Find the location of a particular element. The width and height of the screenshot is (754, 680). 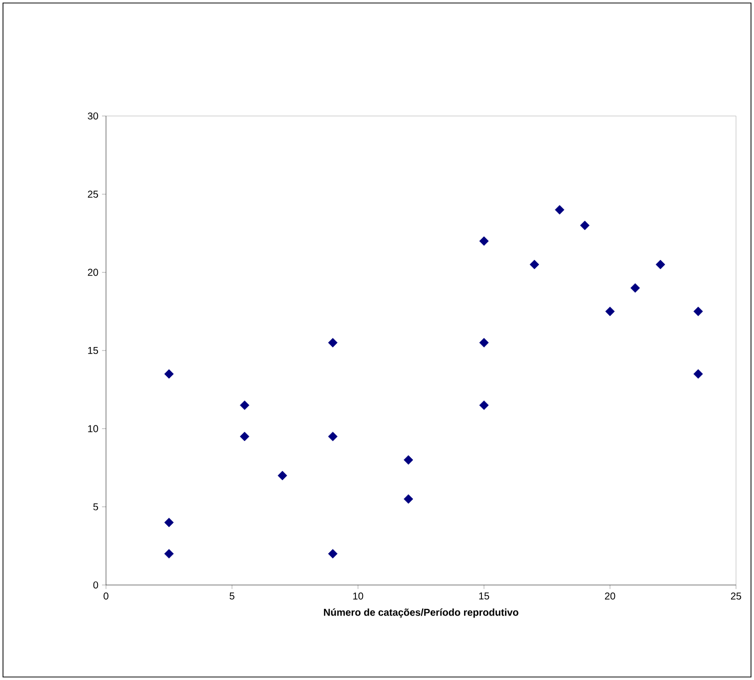

x-tick-label: 15 is located at coordinates (484, 596).